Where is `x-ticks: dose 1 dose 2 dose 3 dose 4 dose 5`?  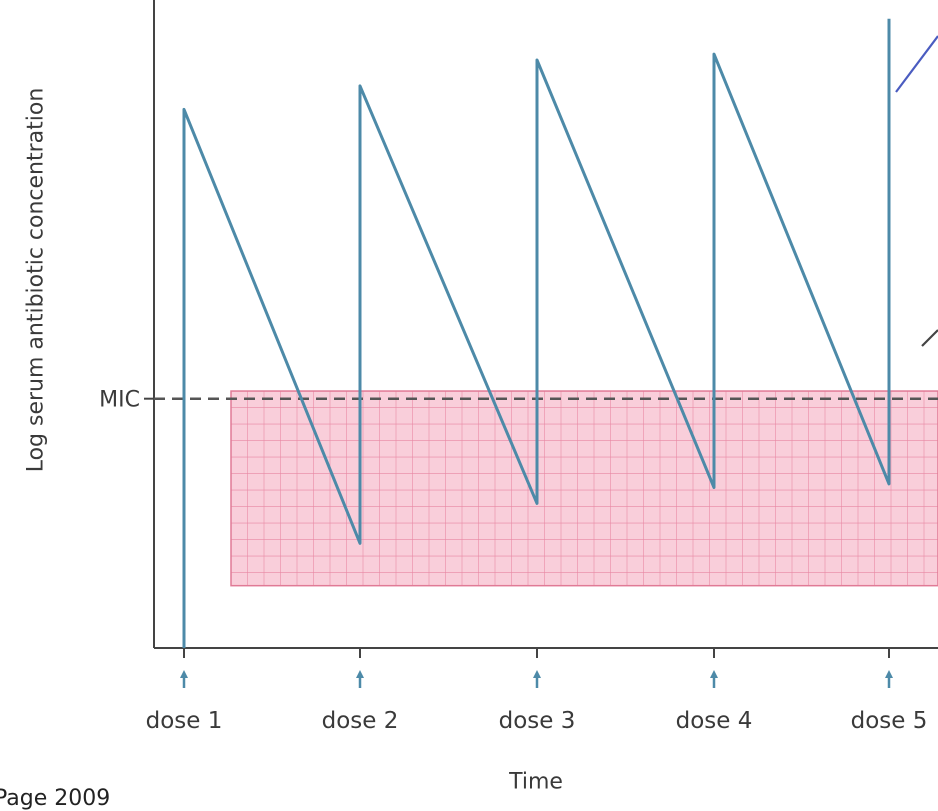 x-ticks: dose 1 dose 2 dose 3 dose 4 dose 5 is located at coordinates (537, 691).